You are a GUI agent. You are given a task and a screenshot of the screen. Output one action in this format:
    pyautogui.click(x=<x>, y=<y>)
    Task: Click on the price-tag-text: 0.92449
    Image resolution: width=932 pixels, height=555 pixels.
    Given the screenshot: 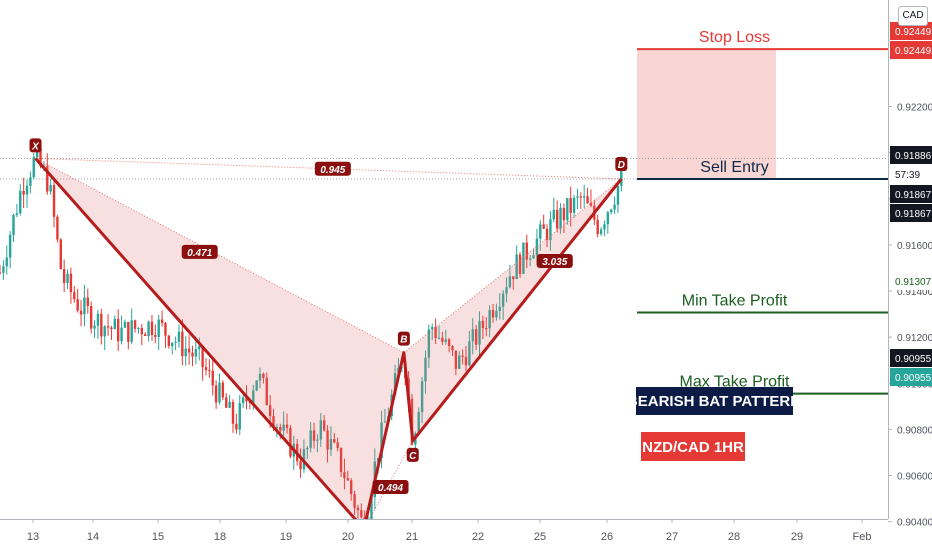 What is the action you would take?
    pyautogui.click(x=913, y=51)
    